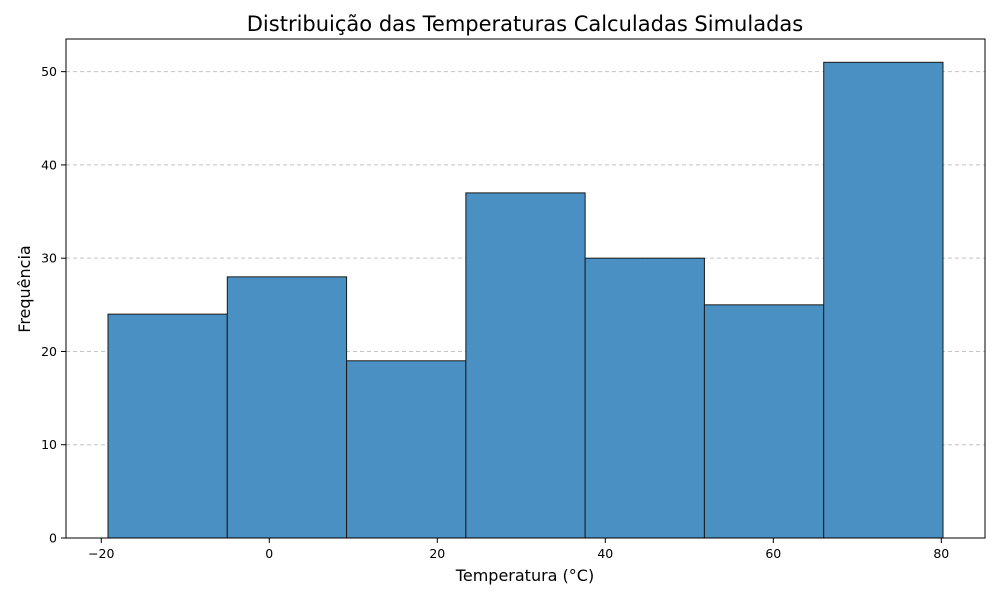  Describe the element at coordinates (524, 575) in the screenshot. I see `x-axis-label: Temperatura (°C)` at that location.